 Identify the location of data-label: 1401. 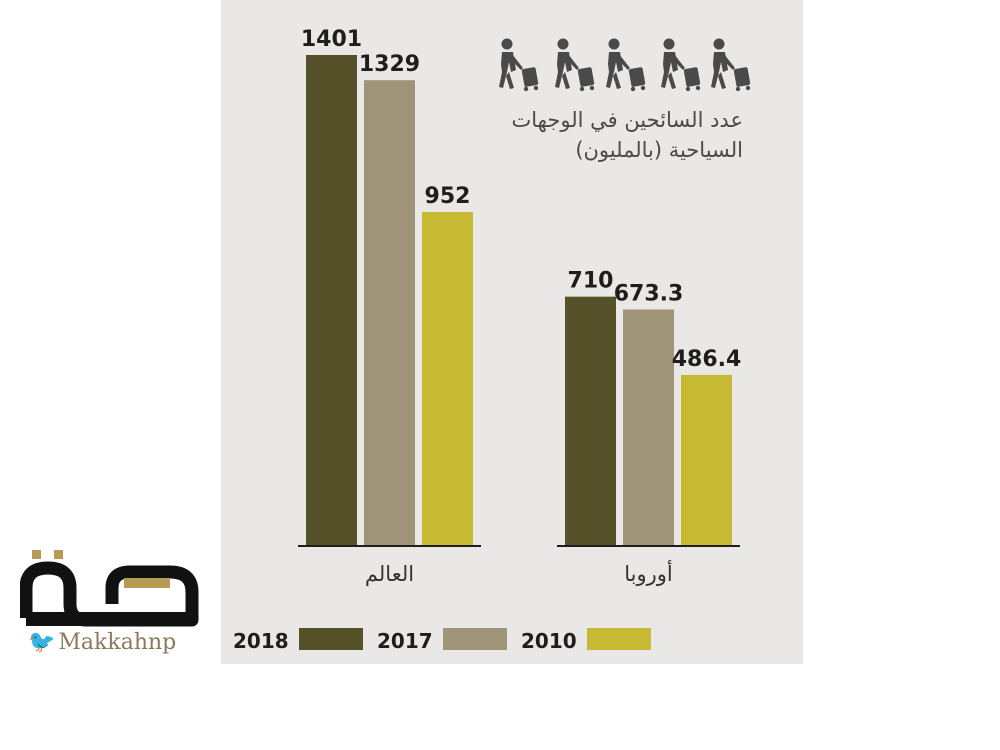
(331, 39).